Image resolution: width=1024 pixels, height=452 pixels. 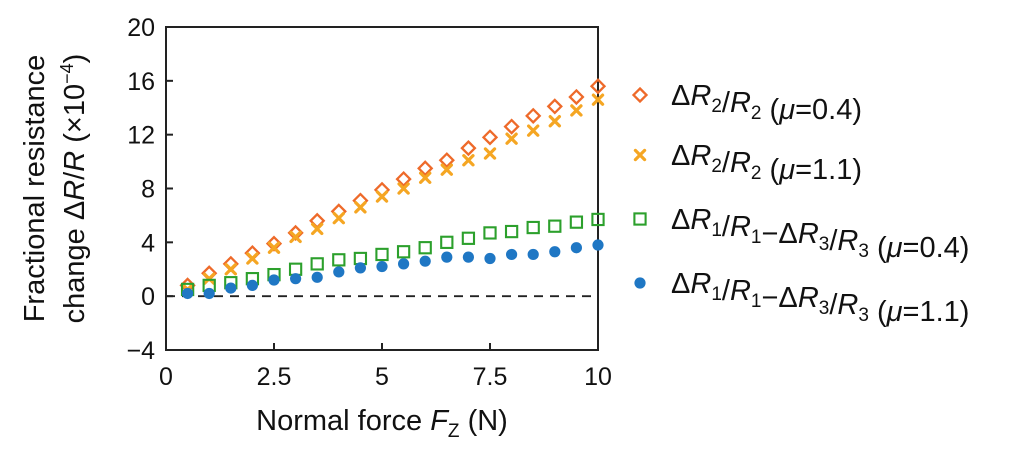 I want to click on legend-entry-1: ΔR2/R2 (μ=0.4), so click(x=746, y=103).